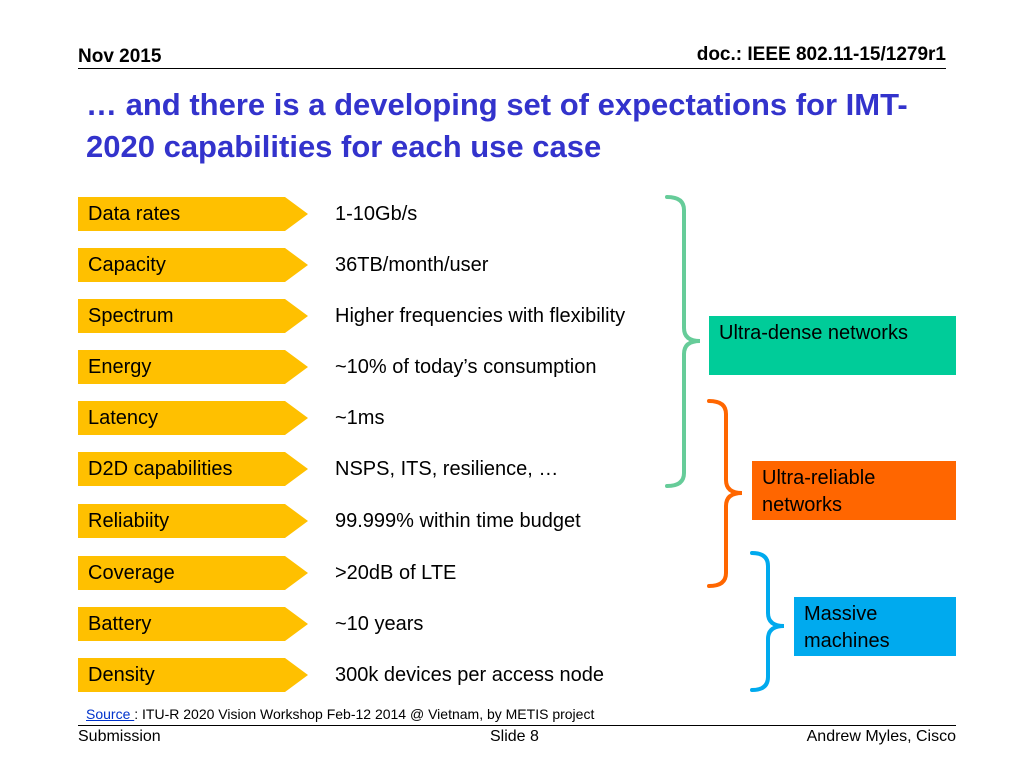 The image size is (1024, 768). Describe the element at coordinates (120, 56) in the screenshot. I see `header-date: Nov 2015` at that location.